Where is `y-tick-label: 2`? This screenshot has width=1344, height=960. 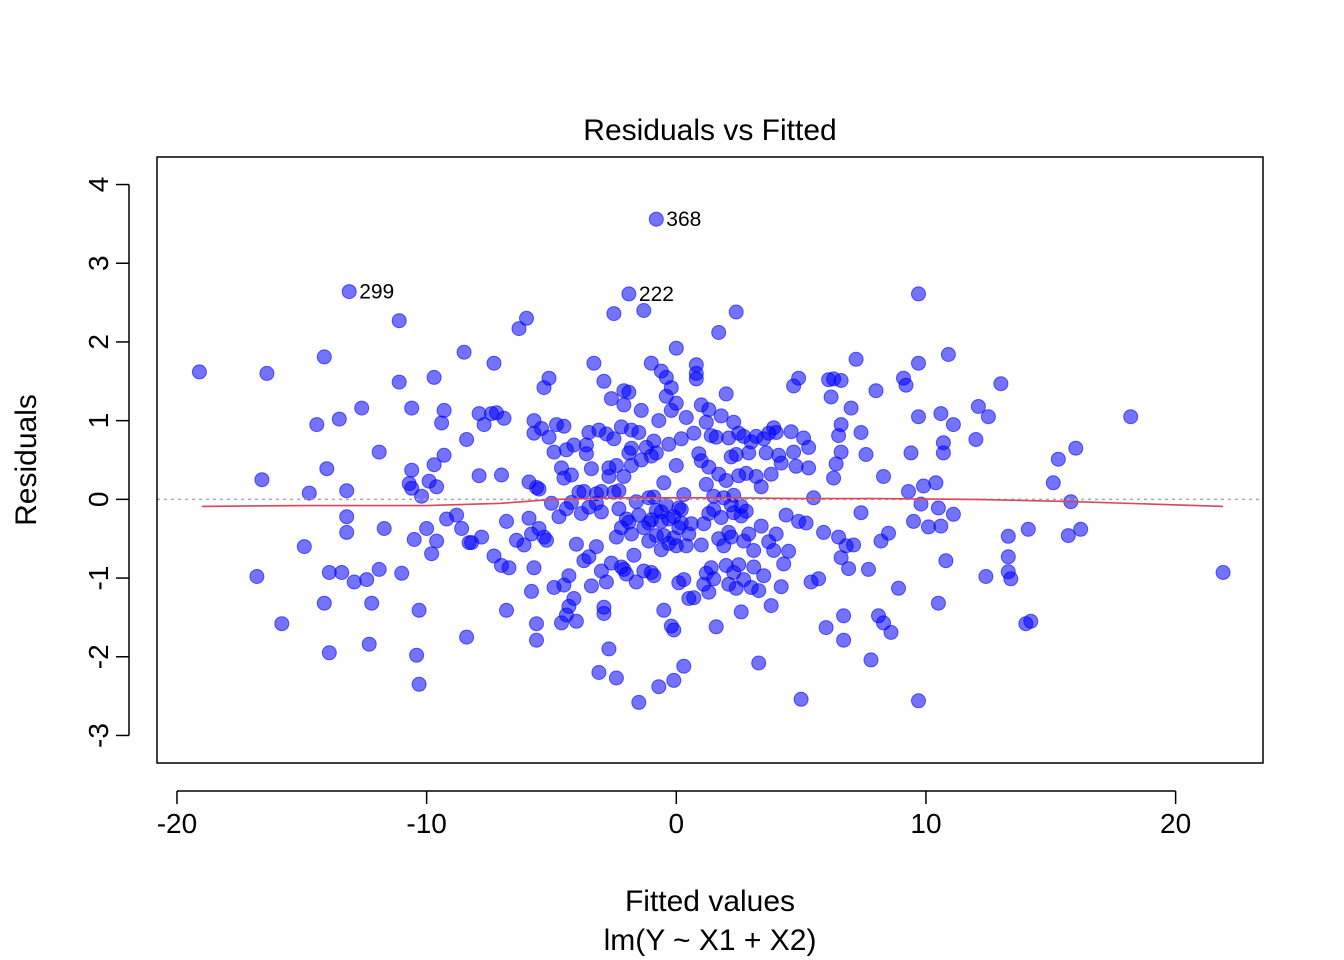
y-tick-label: 2 is located at coordinates (98, 342).